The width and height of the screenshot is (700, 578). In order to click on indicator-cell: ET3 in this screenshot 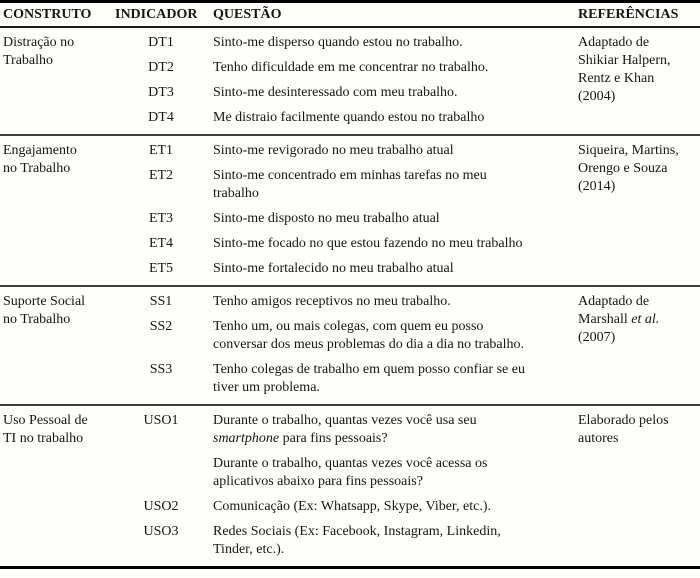, I will do `click(161, 218)`.